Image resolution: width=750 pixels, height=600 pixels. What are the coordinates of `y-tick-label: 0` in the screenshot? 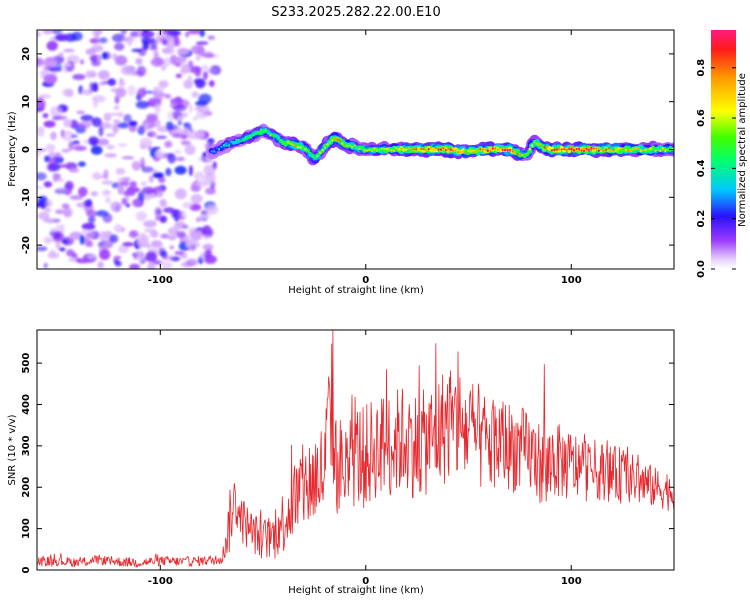 It's located at (26, 149).